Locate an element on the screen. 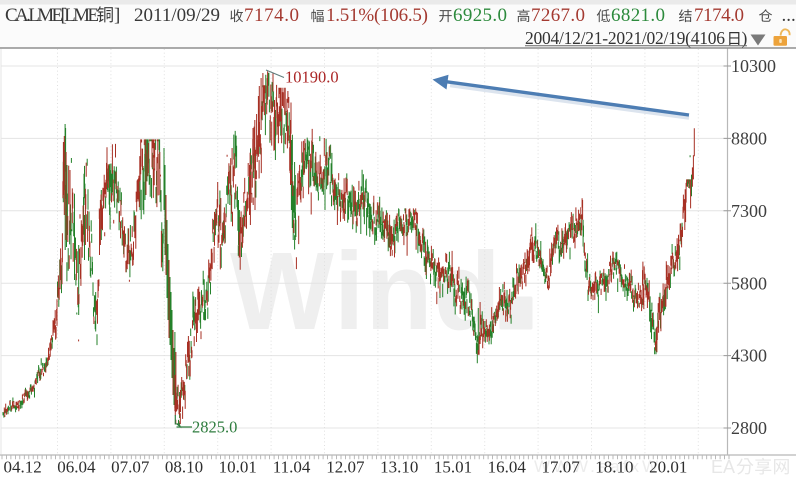 The image size is (796, 479). svg-text: 1.51%(106.5) is located at coordinates (377, 15).